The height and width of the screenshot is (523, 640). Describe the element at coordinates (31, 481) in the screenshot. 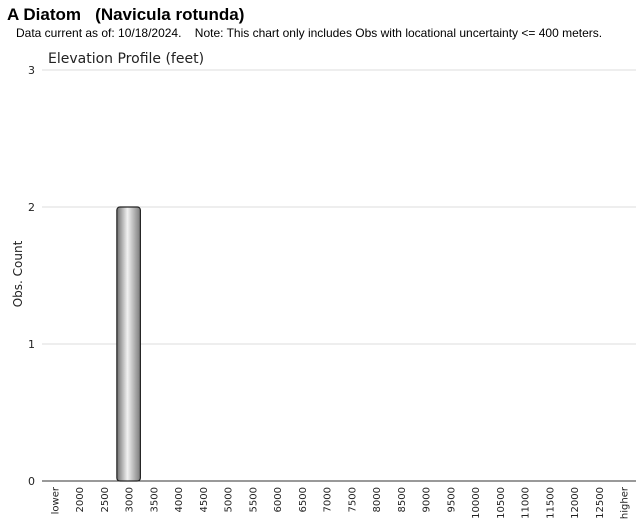

I see `y-tick-label: 0` at that location.